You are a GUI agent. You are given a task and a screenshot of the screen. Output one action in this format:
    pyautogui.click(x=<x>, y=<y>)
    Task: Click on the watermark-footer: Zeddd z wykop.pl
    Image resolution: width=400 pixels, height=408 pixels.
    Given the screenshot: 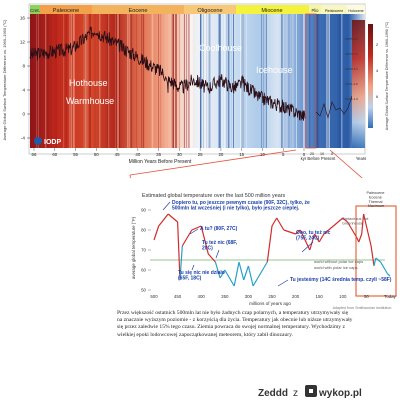 What is the action you would take?
    pyautogui.click(x=200, y=391)
    